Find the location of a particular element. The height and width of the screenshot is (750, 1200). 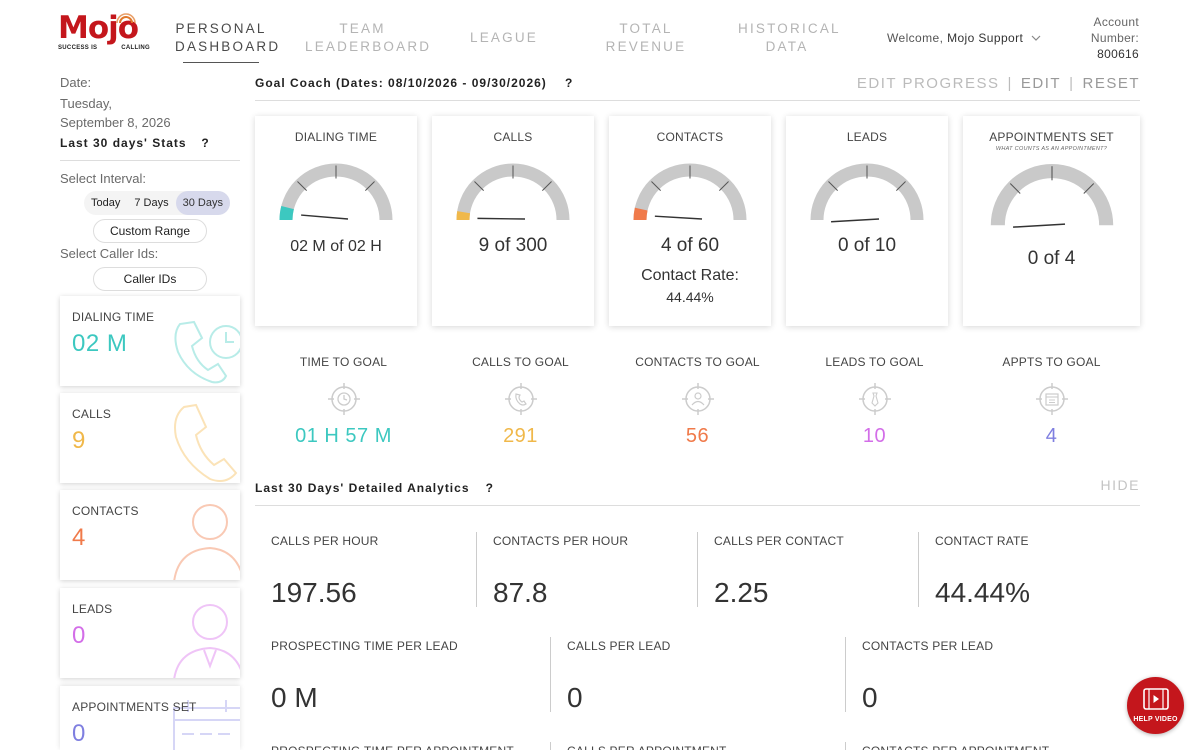

goal-card-title: CALLS is located at coordinates (513, 137).